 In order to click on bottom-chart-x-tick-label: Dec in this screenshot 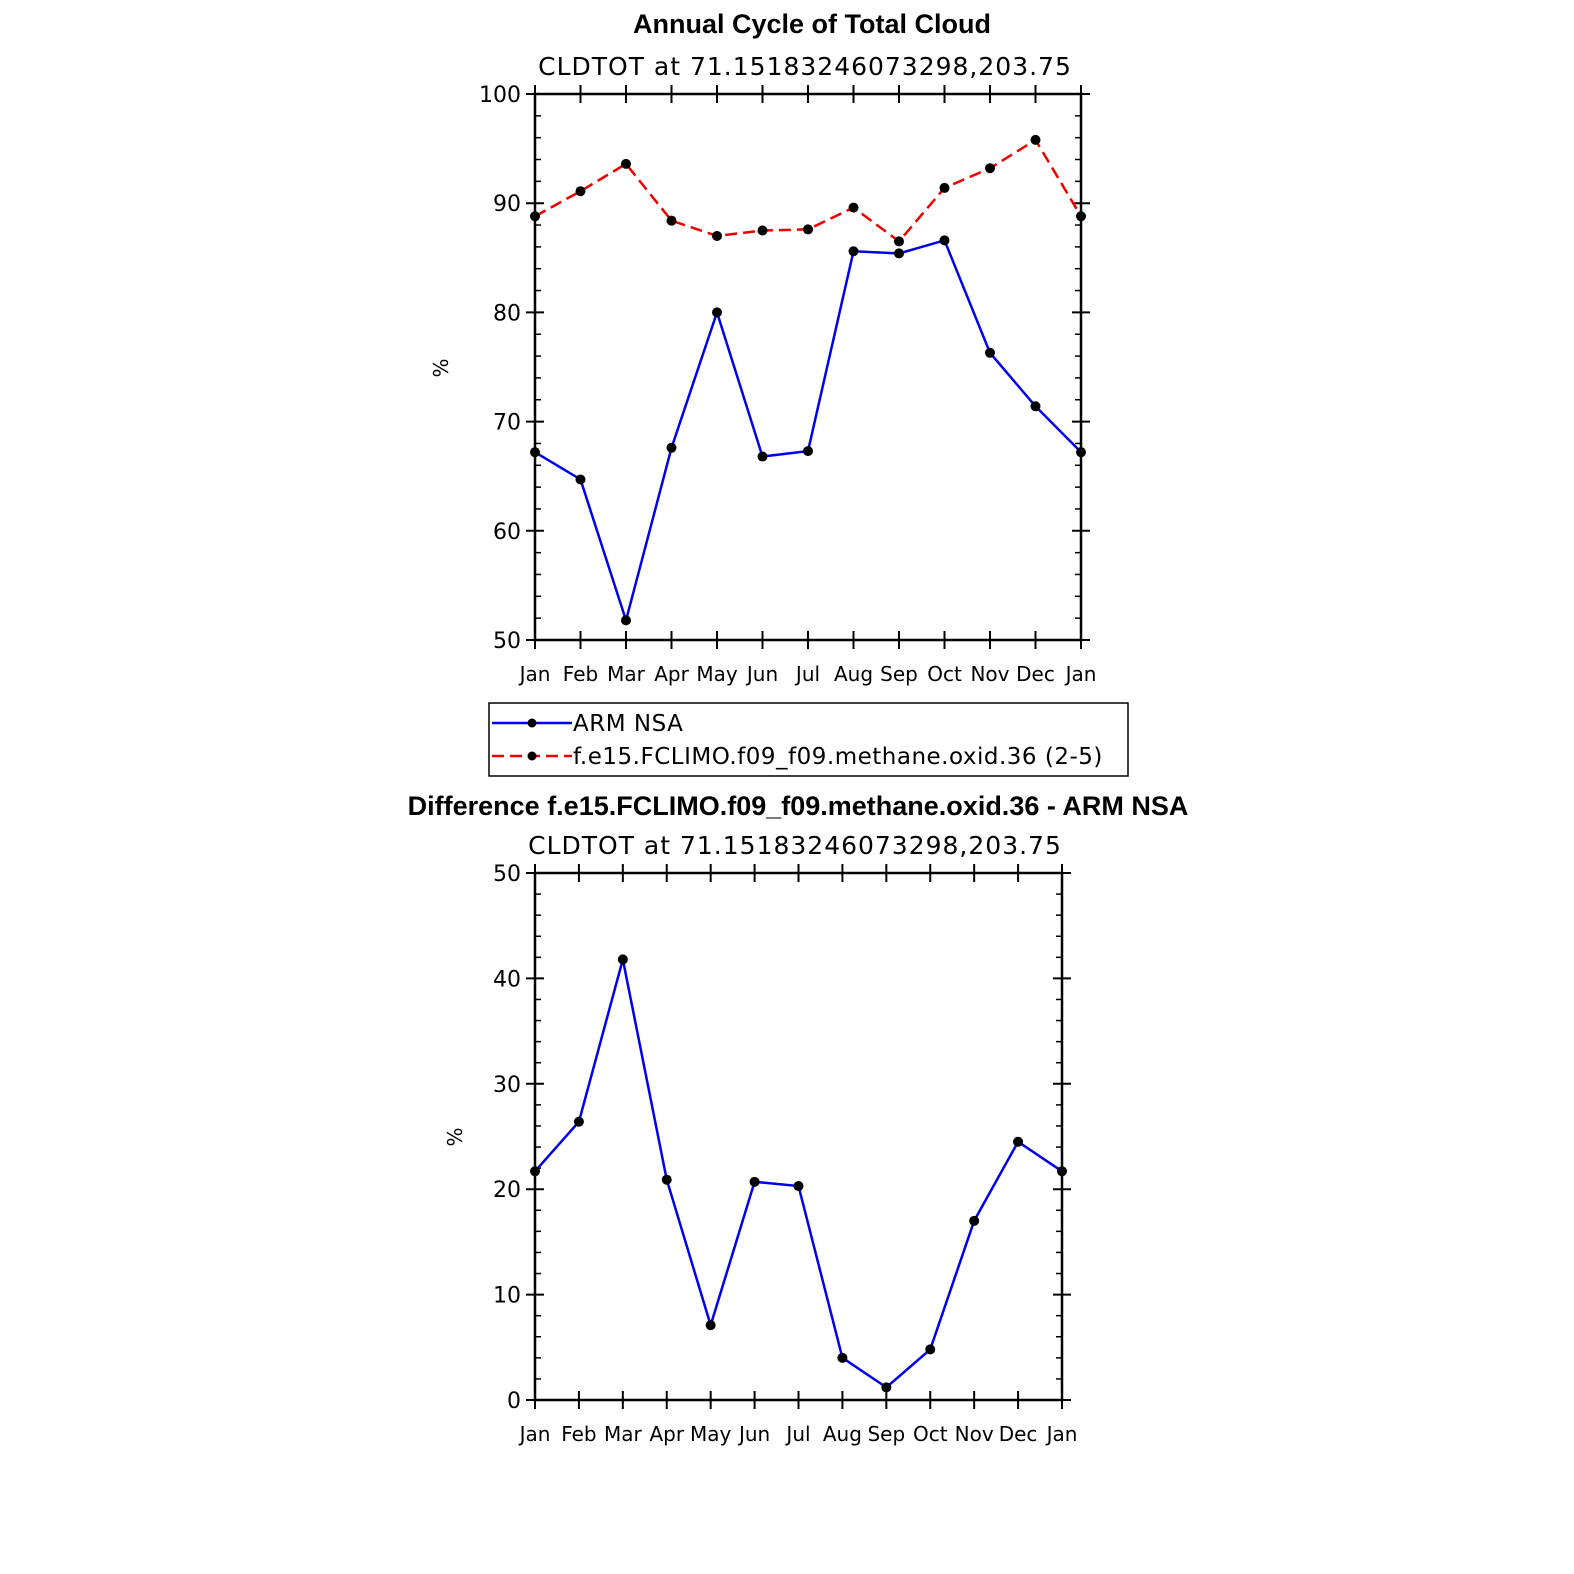, I will do `click(1018, 1434)`.